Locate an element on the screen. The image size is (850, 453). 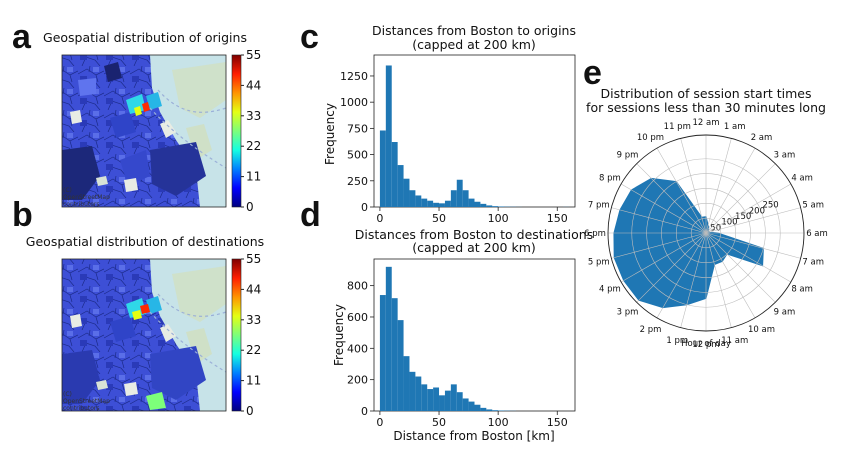
map-destinations-image is located at coordinates (144, 335).